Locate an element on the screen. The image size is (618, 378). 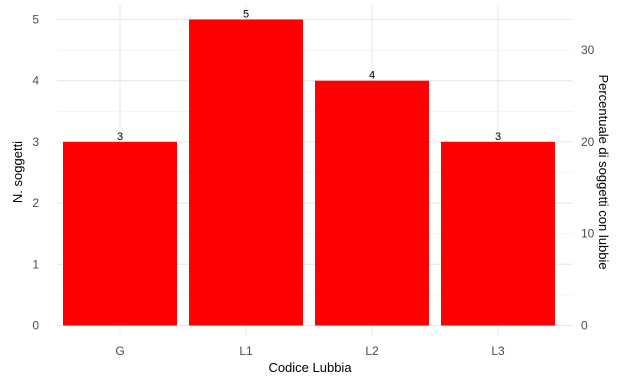
x-tick-label: L1 is located at coordinates (246, 351).